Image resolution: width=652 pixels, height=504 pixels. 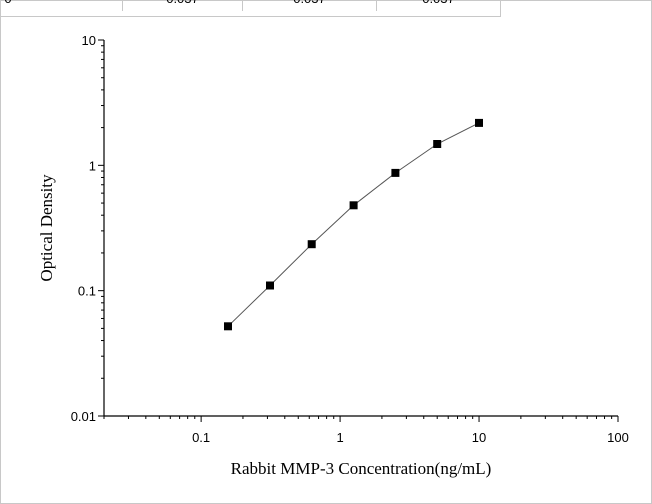 What do you see at coordinates (92, 165) in the screenshot?
I see `y-tick-label: 1` at bounding box center [92, 165].